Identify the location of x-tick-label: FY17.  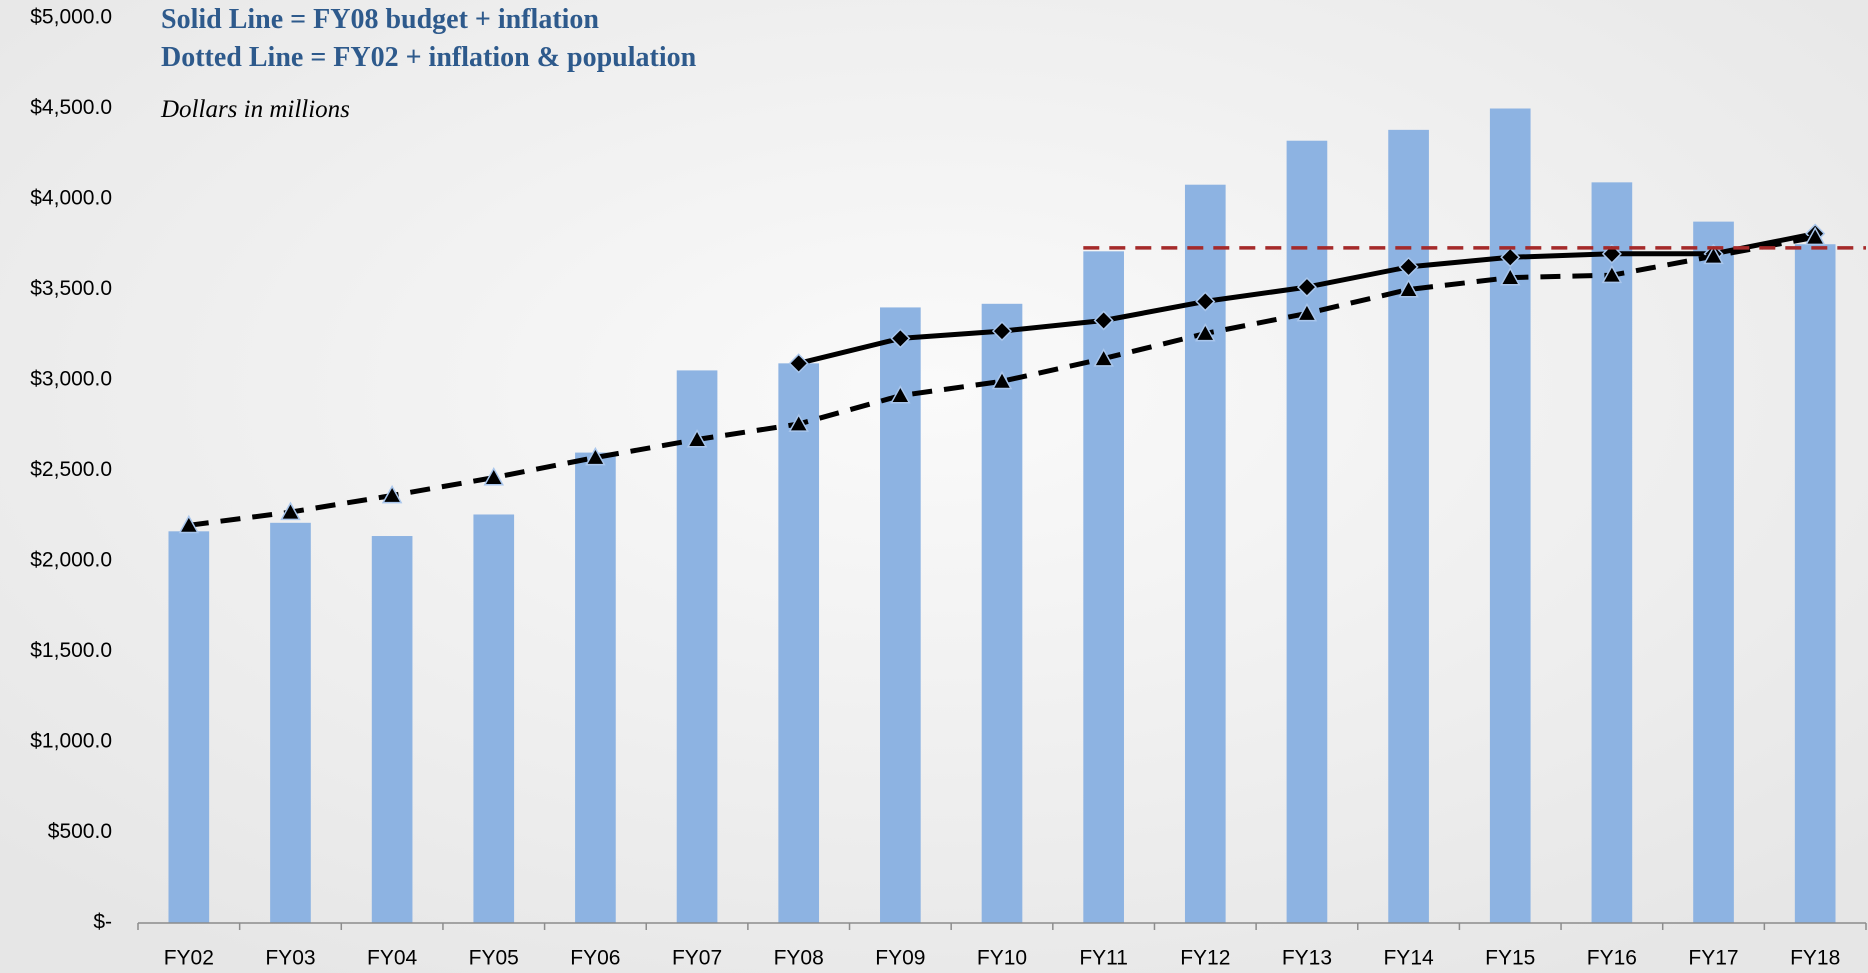
(1713, 958).